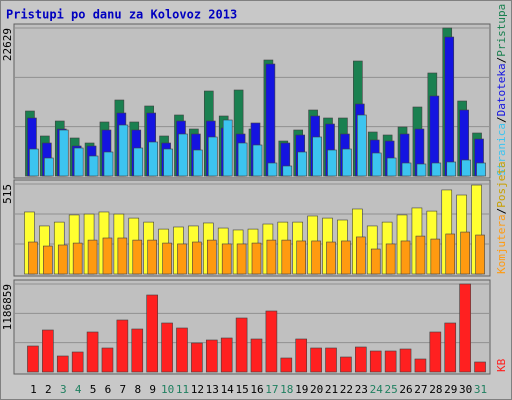  What do you see at coordinates (78, 389) in the screenshot?
I see `x-tick-label: 4` at bounding box center [78, 389].